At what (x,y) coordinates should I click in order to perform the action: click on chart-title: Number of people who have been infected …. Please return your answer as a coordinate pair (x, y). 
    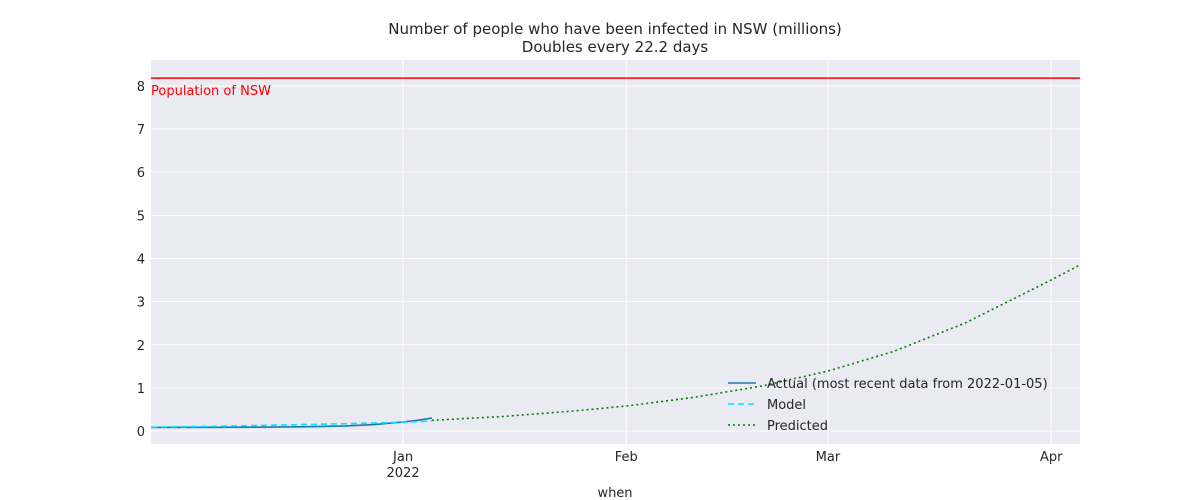
    Looking at the image, I should click on (615, 29).